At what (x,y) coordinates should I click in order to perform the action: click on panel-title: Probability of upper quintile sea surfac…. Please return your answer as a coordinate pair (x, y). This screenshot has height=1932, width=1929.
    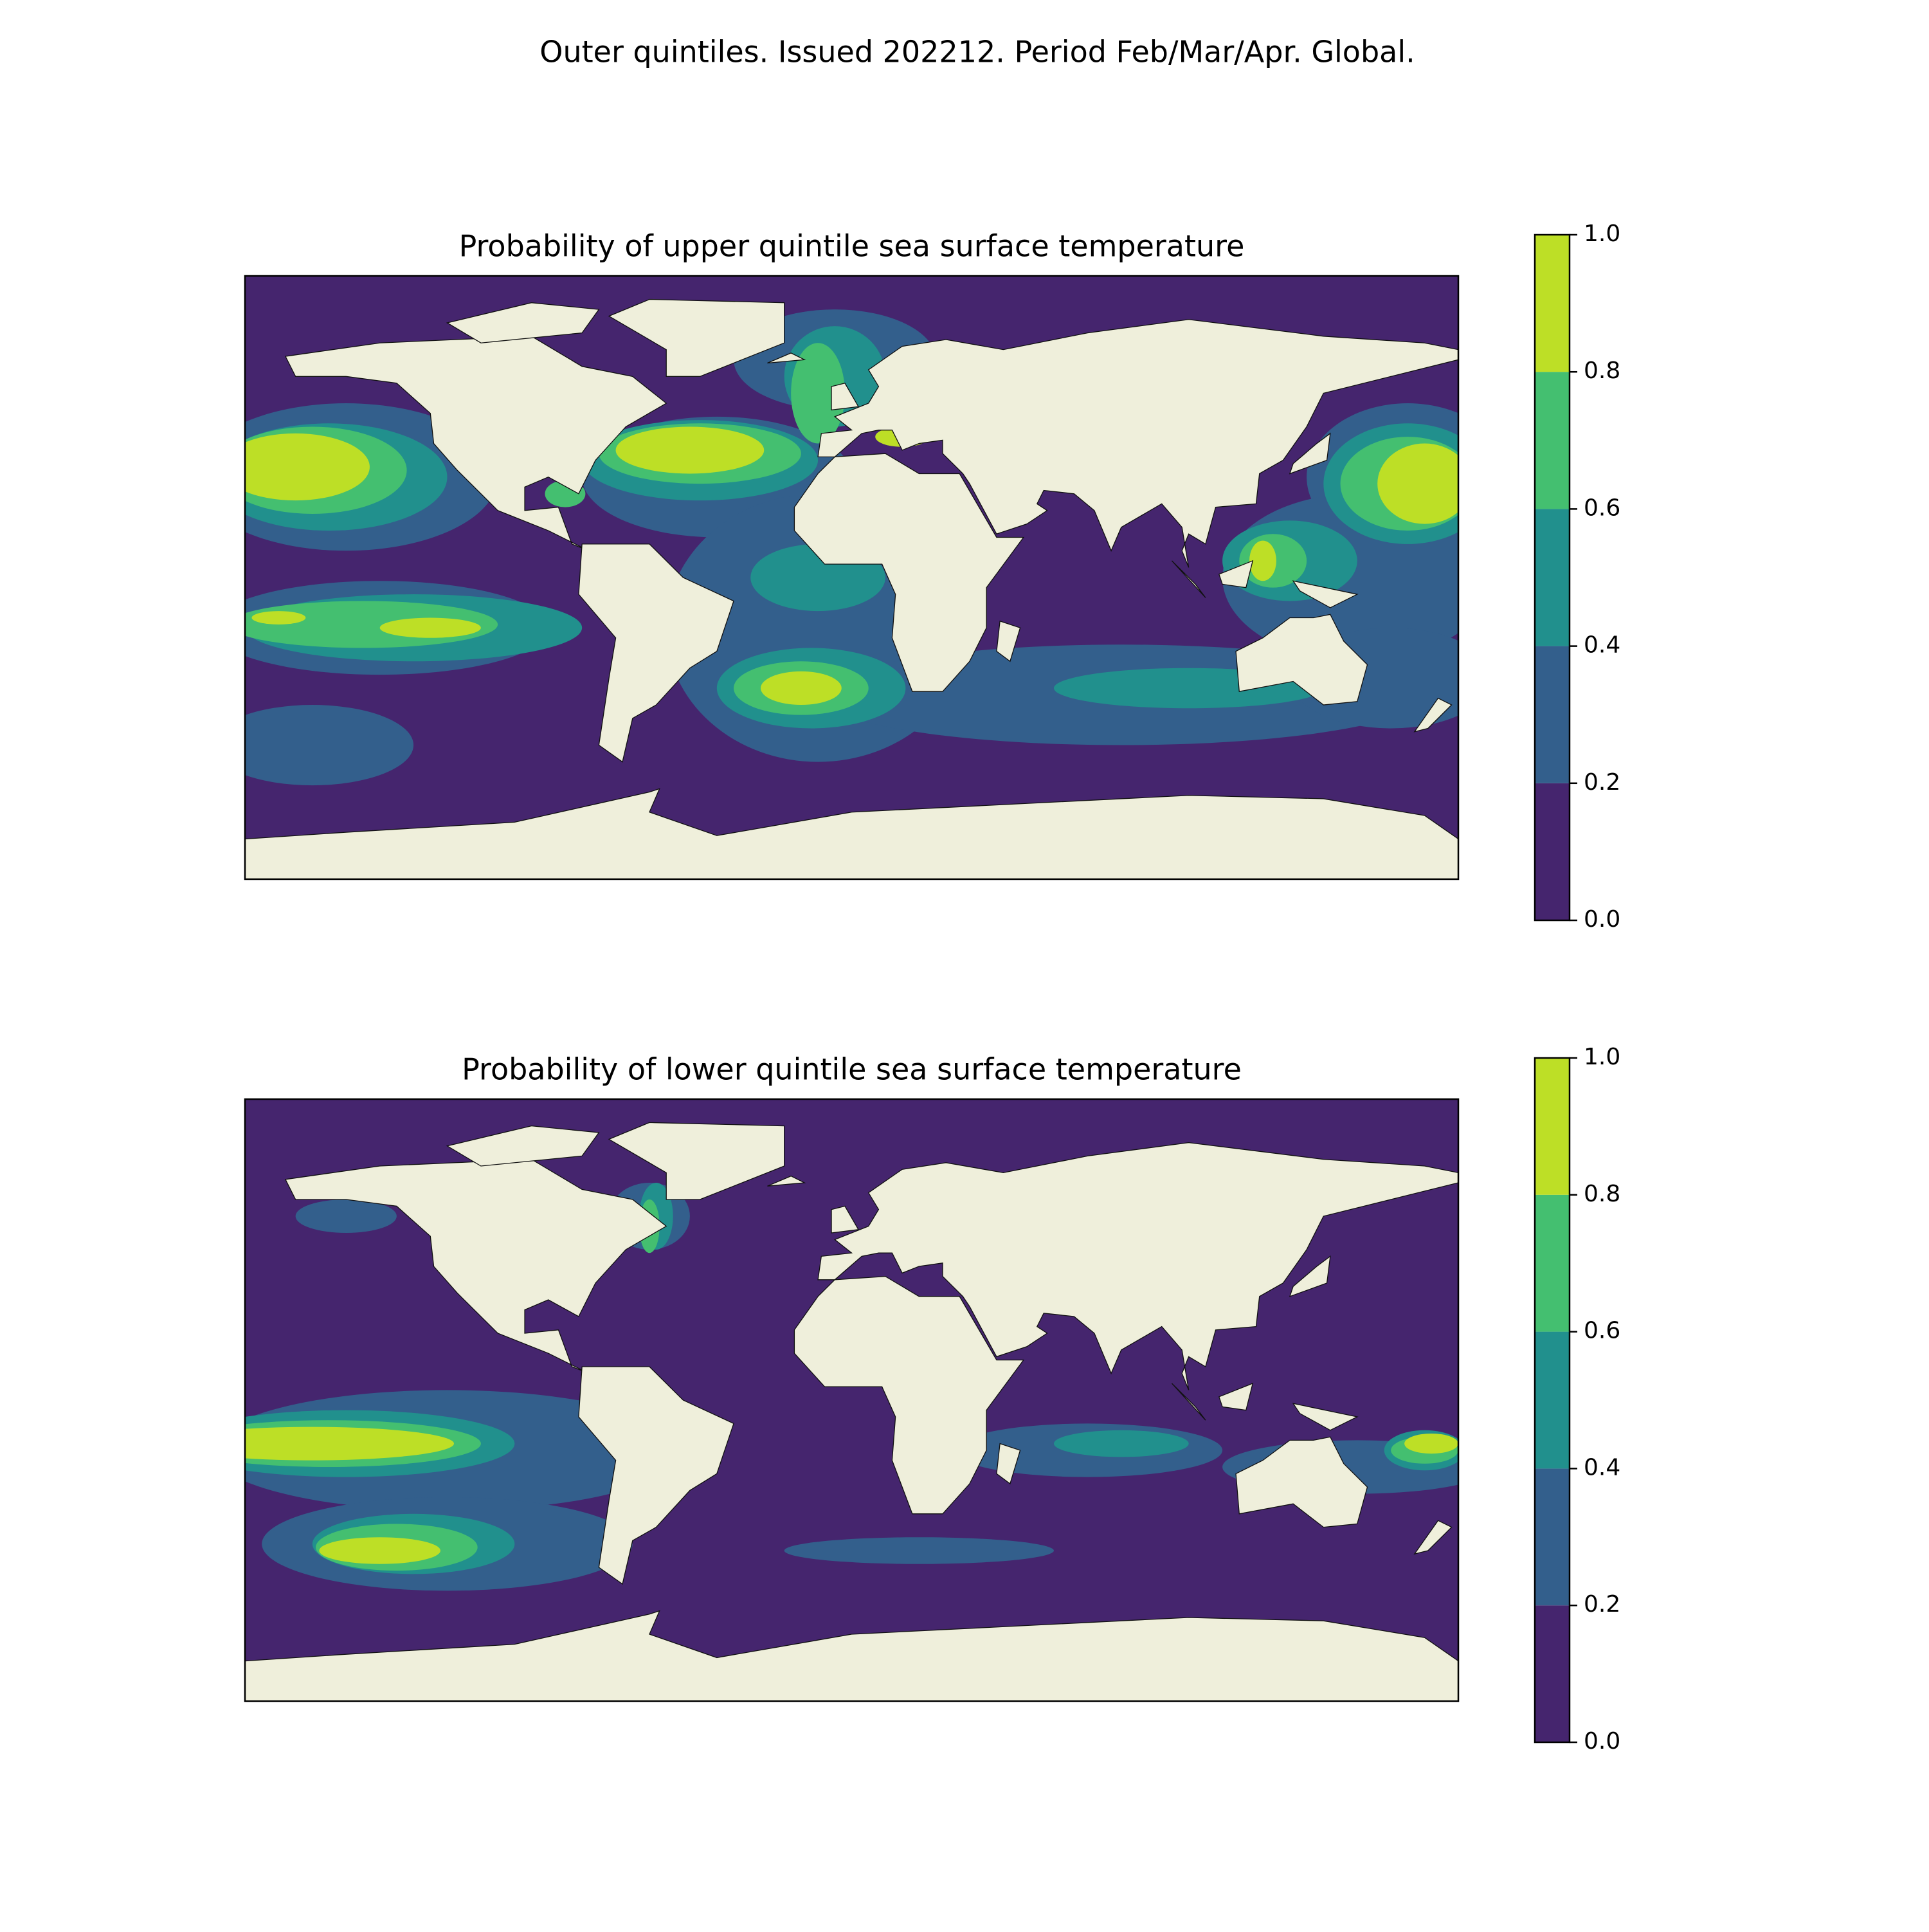
    Looking at the image, I should click on (852, 247).